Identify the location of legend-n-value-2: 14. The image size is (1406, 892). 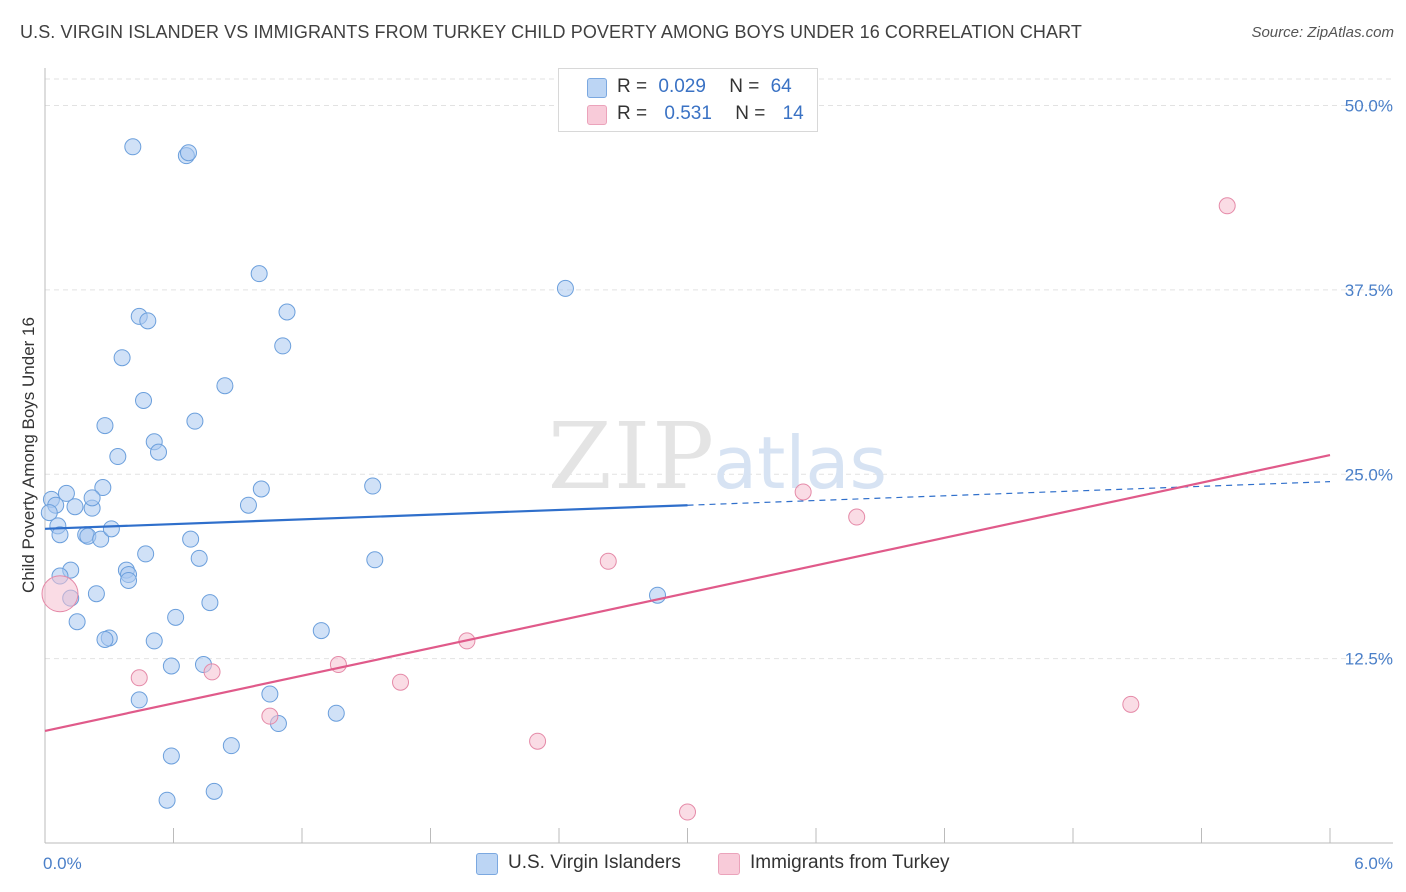
(793, 113).